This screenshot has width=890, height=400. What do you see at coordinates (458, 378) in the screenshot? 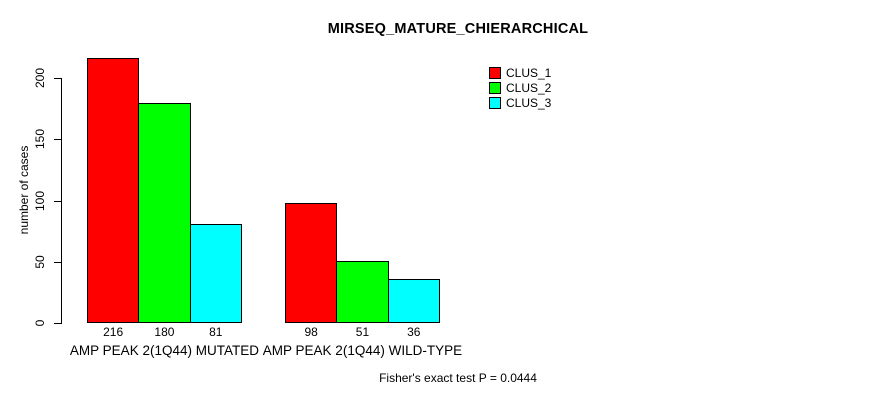
I see `stat-annotation: Fisher's exact test P = 0.0444` at bounding box center [458, 378].